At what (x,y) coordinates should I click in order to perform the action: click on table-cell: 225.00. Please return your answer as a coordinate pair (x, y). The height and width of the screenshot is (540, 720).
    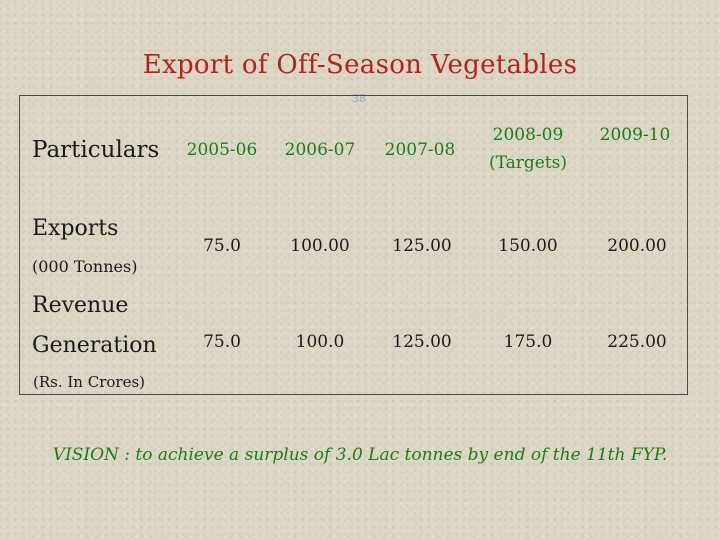
    Looking at the image, I should click on (637, 342).